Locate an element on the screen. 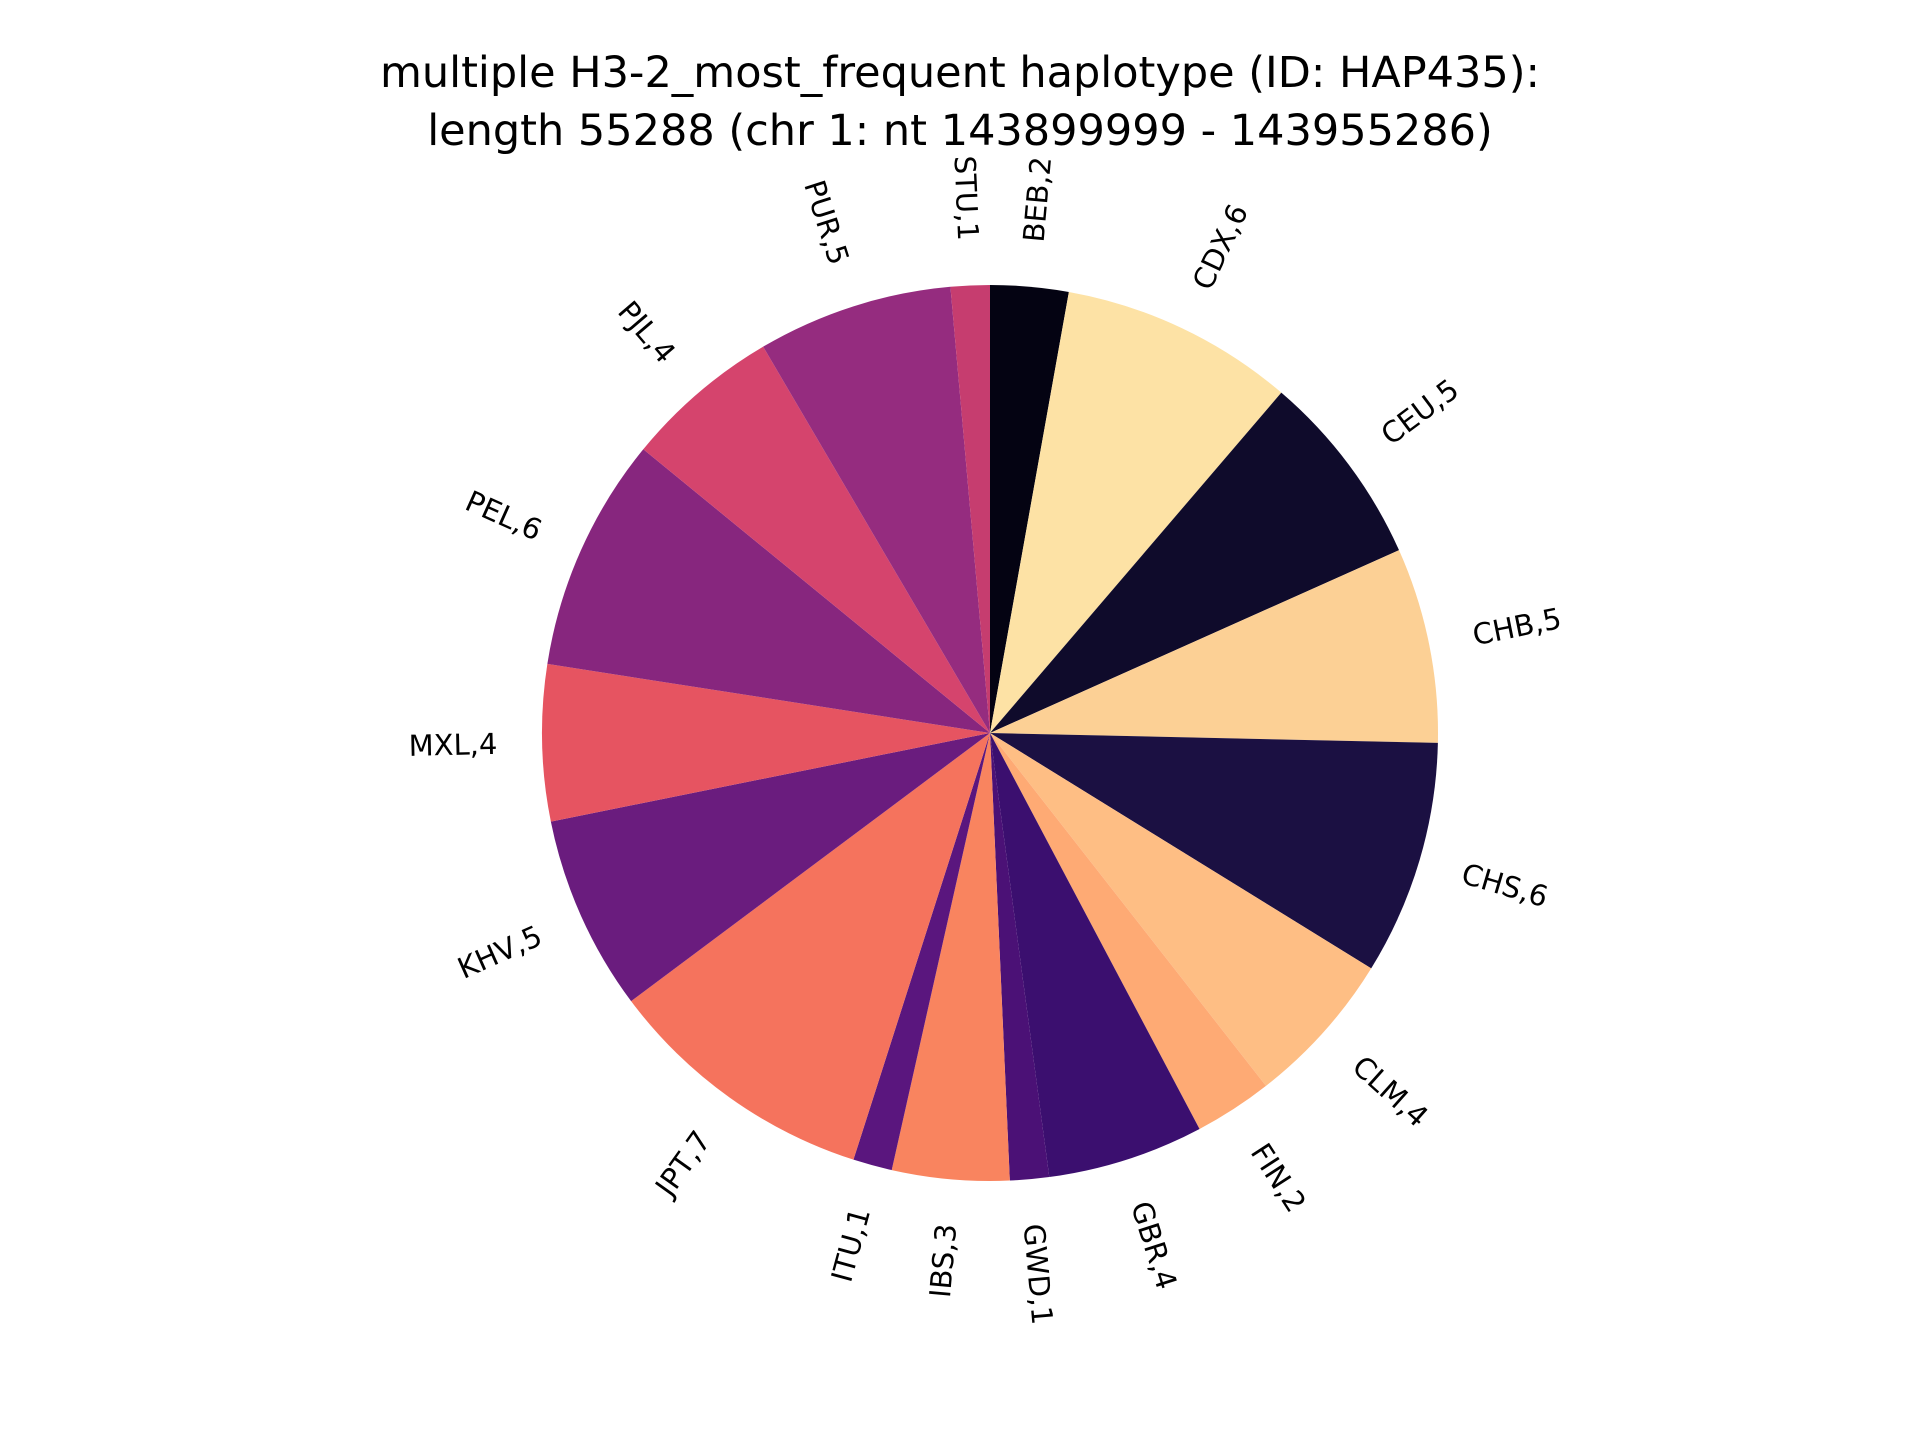  pie-slice-beb is located at coordinates (1029, 509).